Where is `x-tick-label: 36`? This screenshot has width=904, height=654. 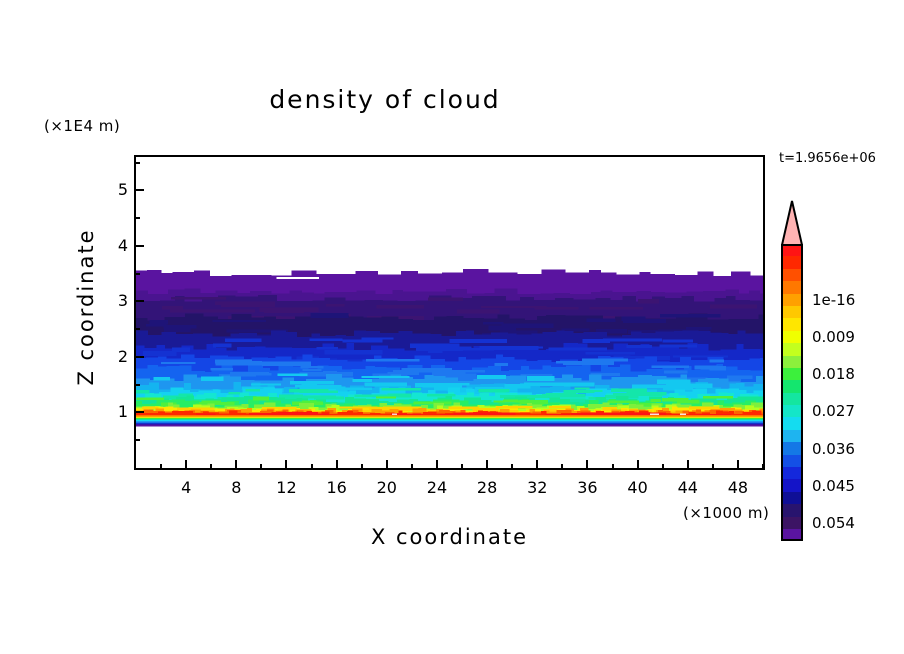
x-tick-label: 36 is located at coordinates (587, 487).